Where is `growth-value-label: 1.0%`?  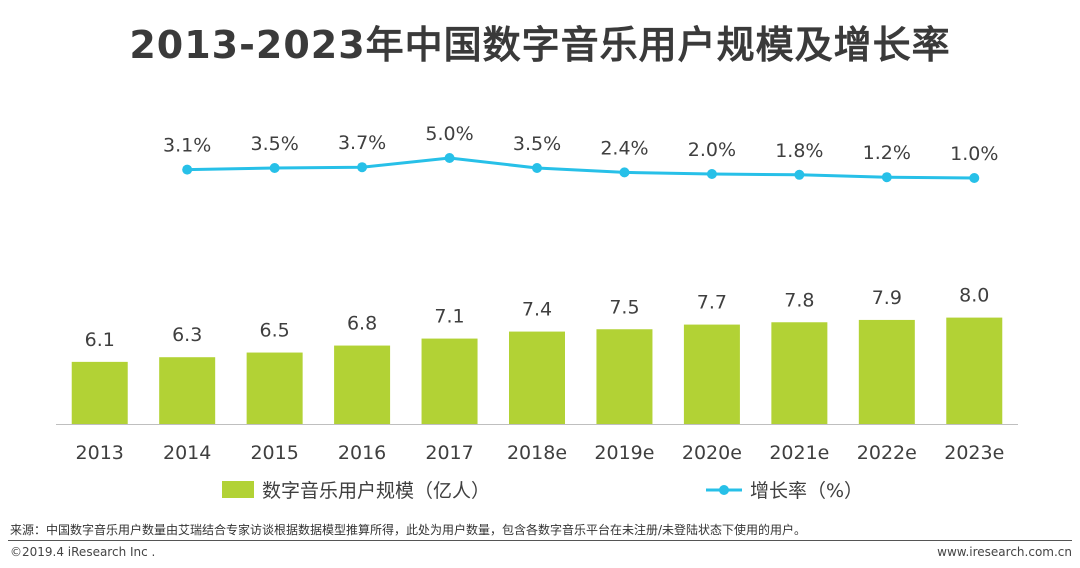
growth-value-label: 1.0% is located at coordinates (974, 154).